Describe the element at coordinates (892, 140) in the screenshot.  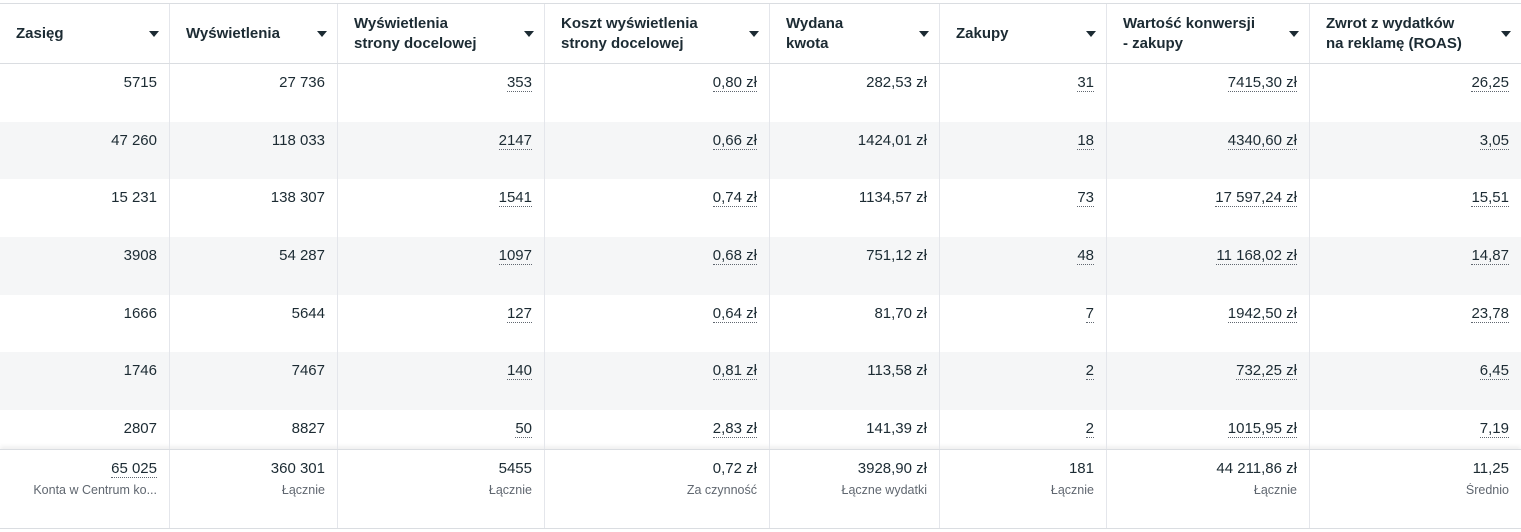
I see `cell-value: 1424,01 zł` at that location.